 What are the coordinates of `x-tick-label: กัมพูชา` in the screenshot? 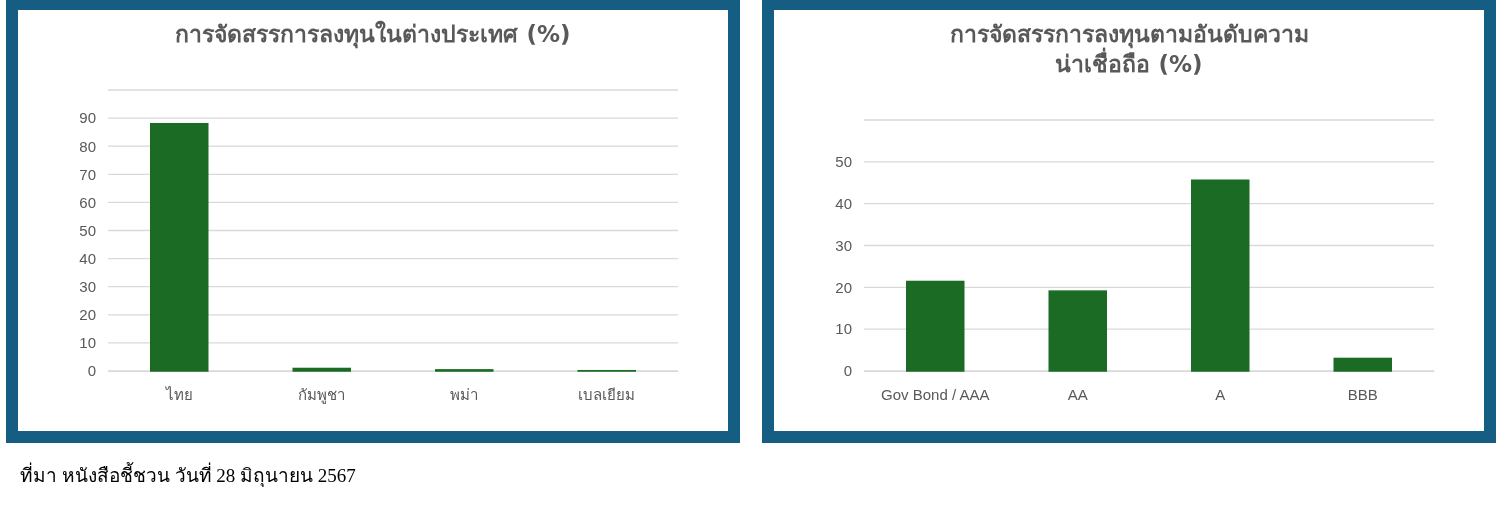 It's located at (322, 394).